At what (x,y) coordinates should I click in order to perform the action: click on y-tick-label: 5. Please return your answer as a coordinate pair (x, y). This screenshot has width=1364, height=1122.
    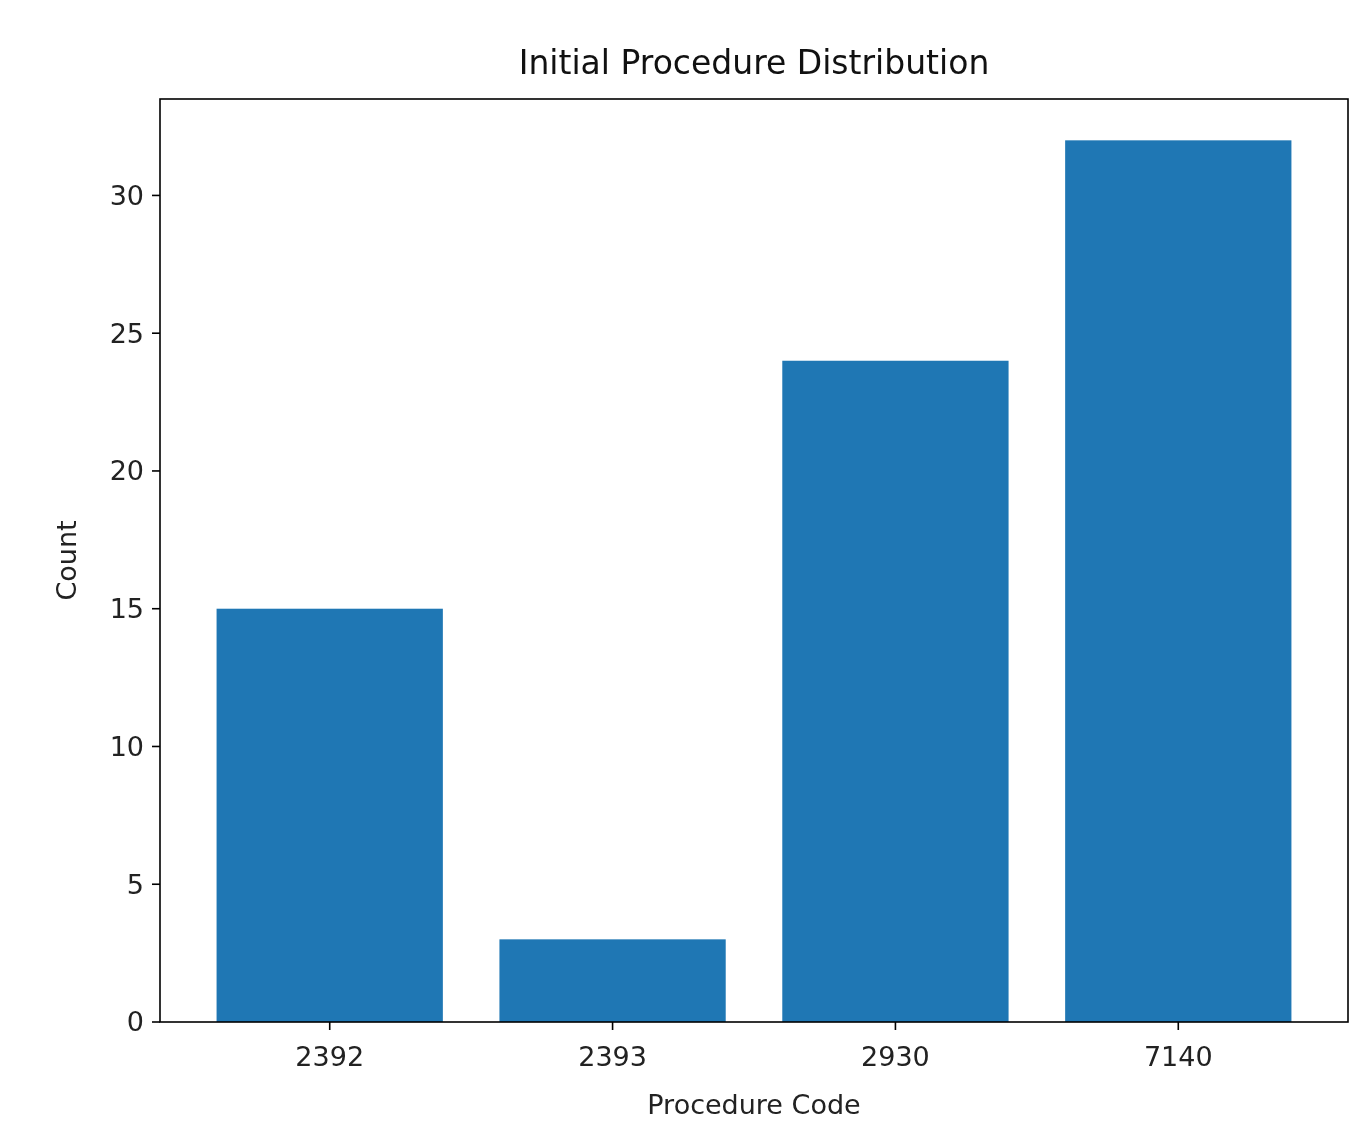
    Looking at the image, I should click on (135, 884).